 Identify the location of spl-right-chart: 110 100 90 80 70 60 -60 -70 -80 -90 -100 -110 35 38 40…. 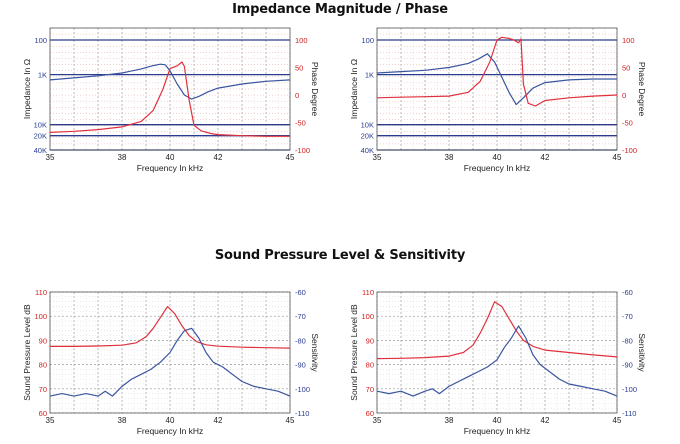
(498, 362).